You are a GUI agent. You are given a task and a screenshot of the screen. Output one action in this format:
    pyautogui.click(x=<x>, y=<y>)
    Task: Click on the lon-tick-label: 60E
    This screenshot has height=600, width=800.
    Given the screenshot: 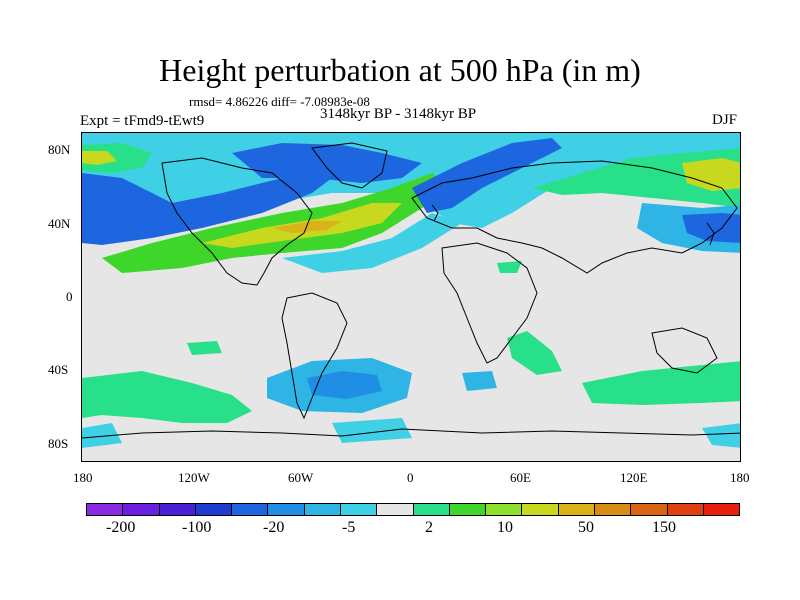 What is the action you would take?
    pyautogui.click(x=520, y=477)
    